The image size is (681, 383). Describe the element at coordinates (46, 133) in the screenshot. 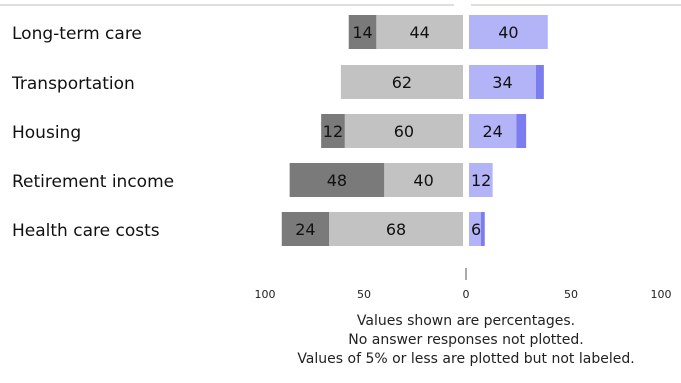

I see `category-label: Housing` at that location.